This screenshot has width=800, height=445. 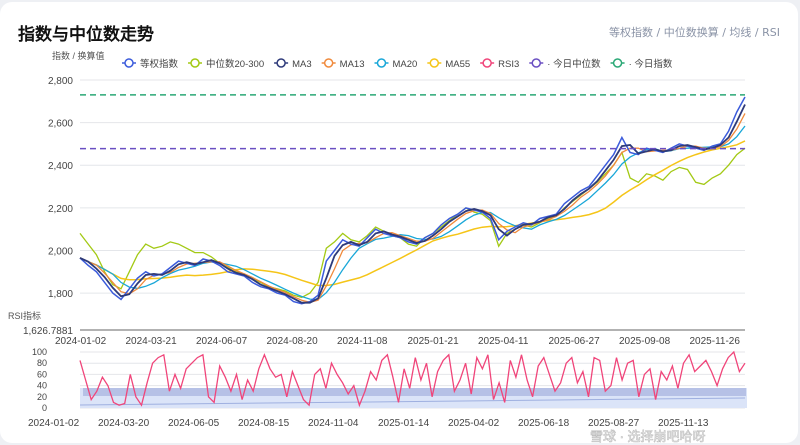 I want to click on x-tick-label: 2024-08-20, so click(x=293, y=341).